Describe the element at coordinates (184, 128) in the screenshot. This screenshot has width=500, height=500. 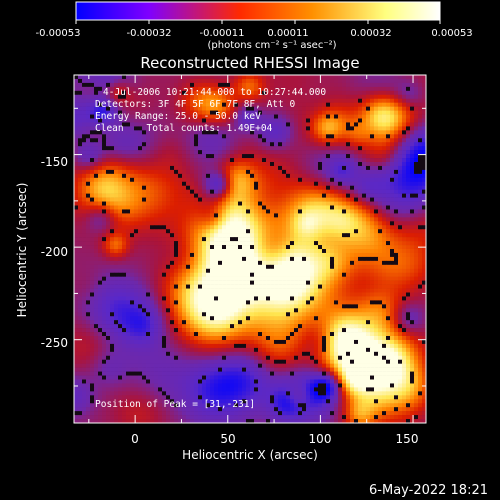
I see `annotation-counts: Clean Total counts: 1.49E+04` at that location.